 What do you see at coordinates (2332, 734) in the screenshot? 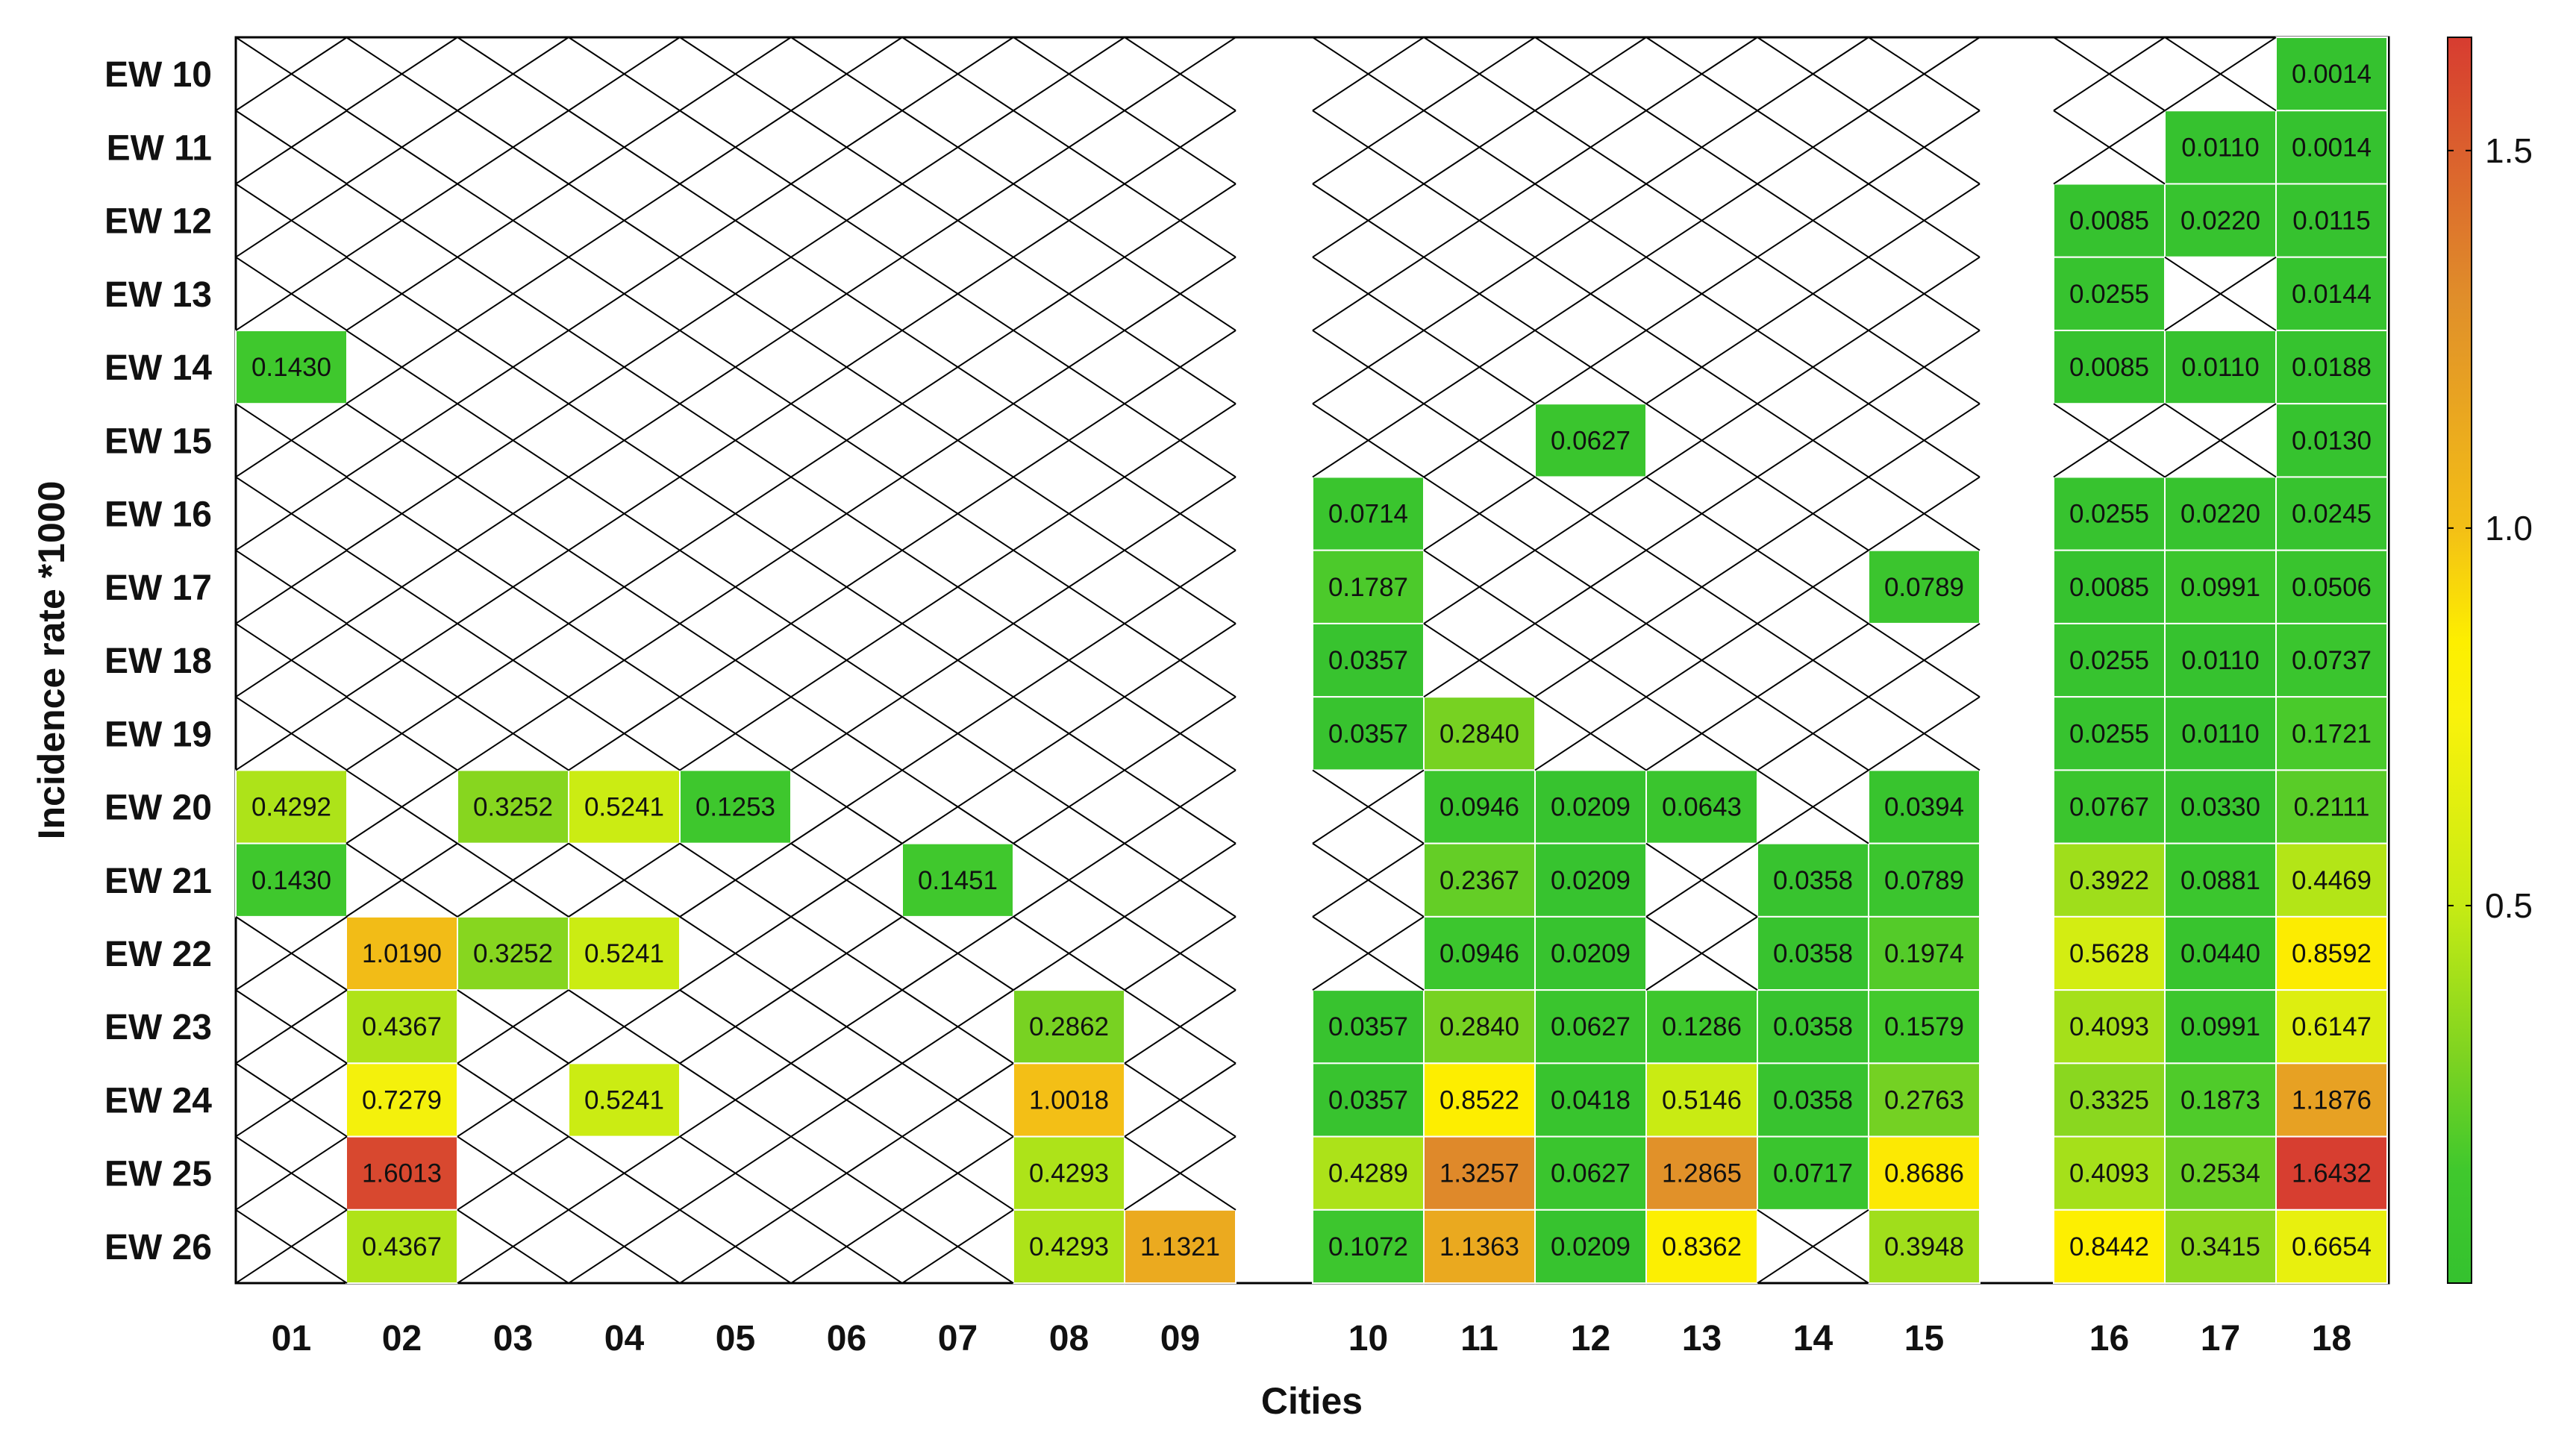
I see `cell-value-label: 0.1721` at bounding box center [2332, 734].